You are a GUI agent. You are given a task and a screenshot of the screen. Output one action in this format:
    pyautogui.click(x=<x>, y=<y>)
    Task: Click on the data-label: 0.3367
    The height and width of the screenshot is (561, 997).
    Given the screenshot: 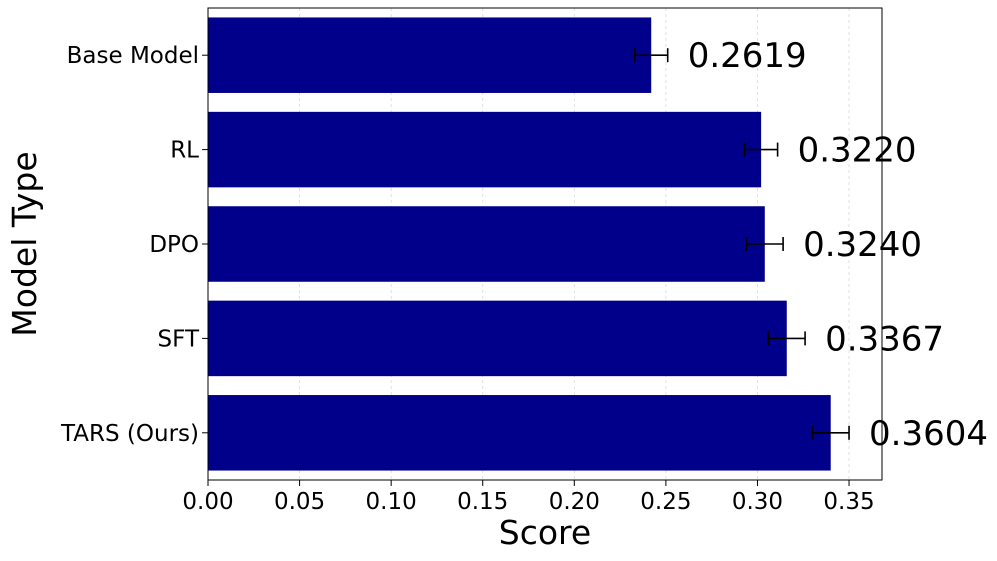 What is the action you would take?
    pyautogui.click(x=884, y=339)
    